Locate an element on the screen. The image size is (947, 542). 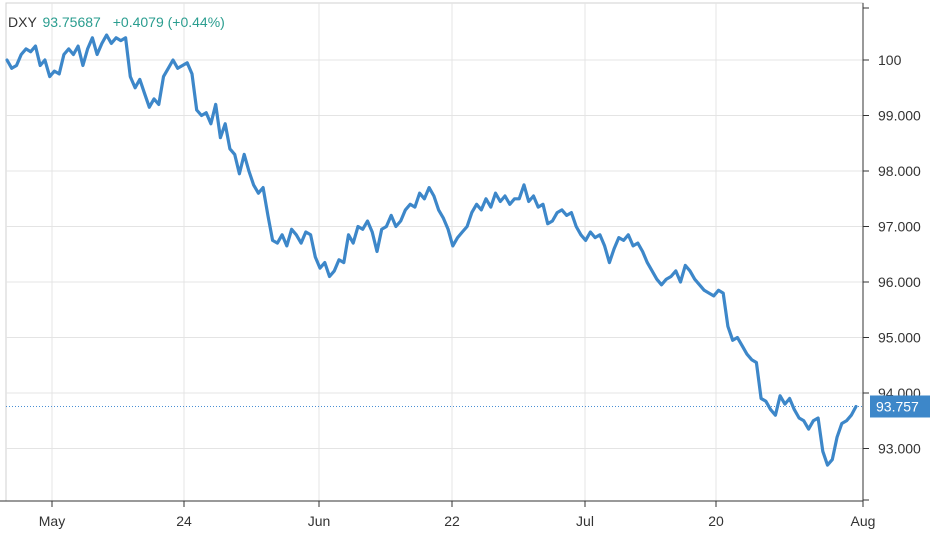
x-tick-label: May is located at coordinates (52, 521).